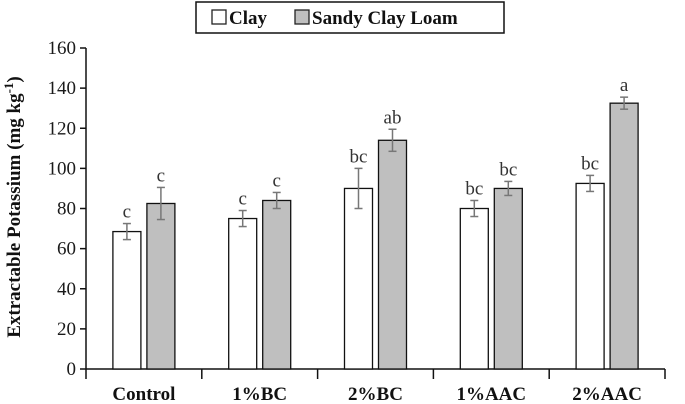 This screenshot has width=685, height=404. I want to click on x-tick-label: Control, so click(143, 394).